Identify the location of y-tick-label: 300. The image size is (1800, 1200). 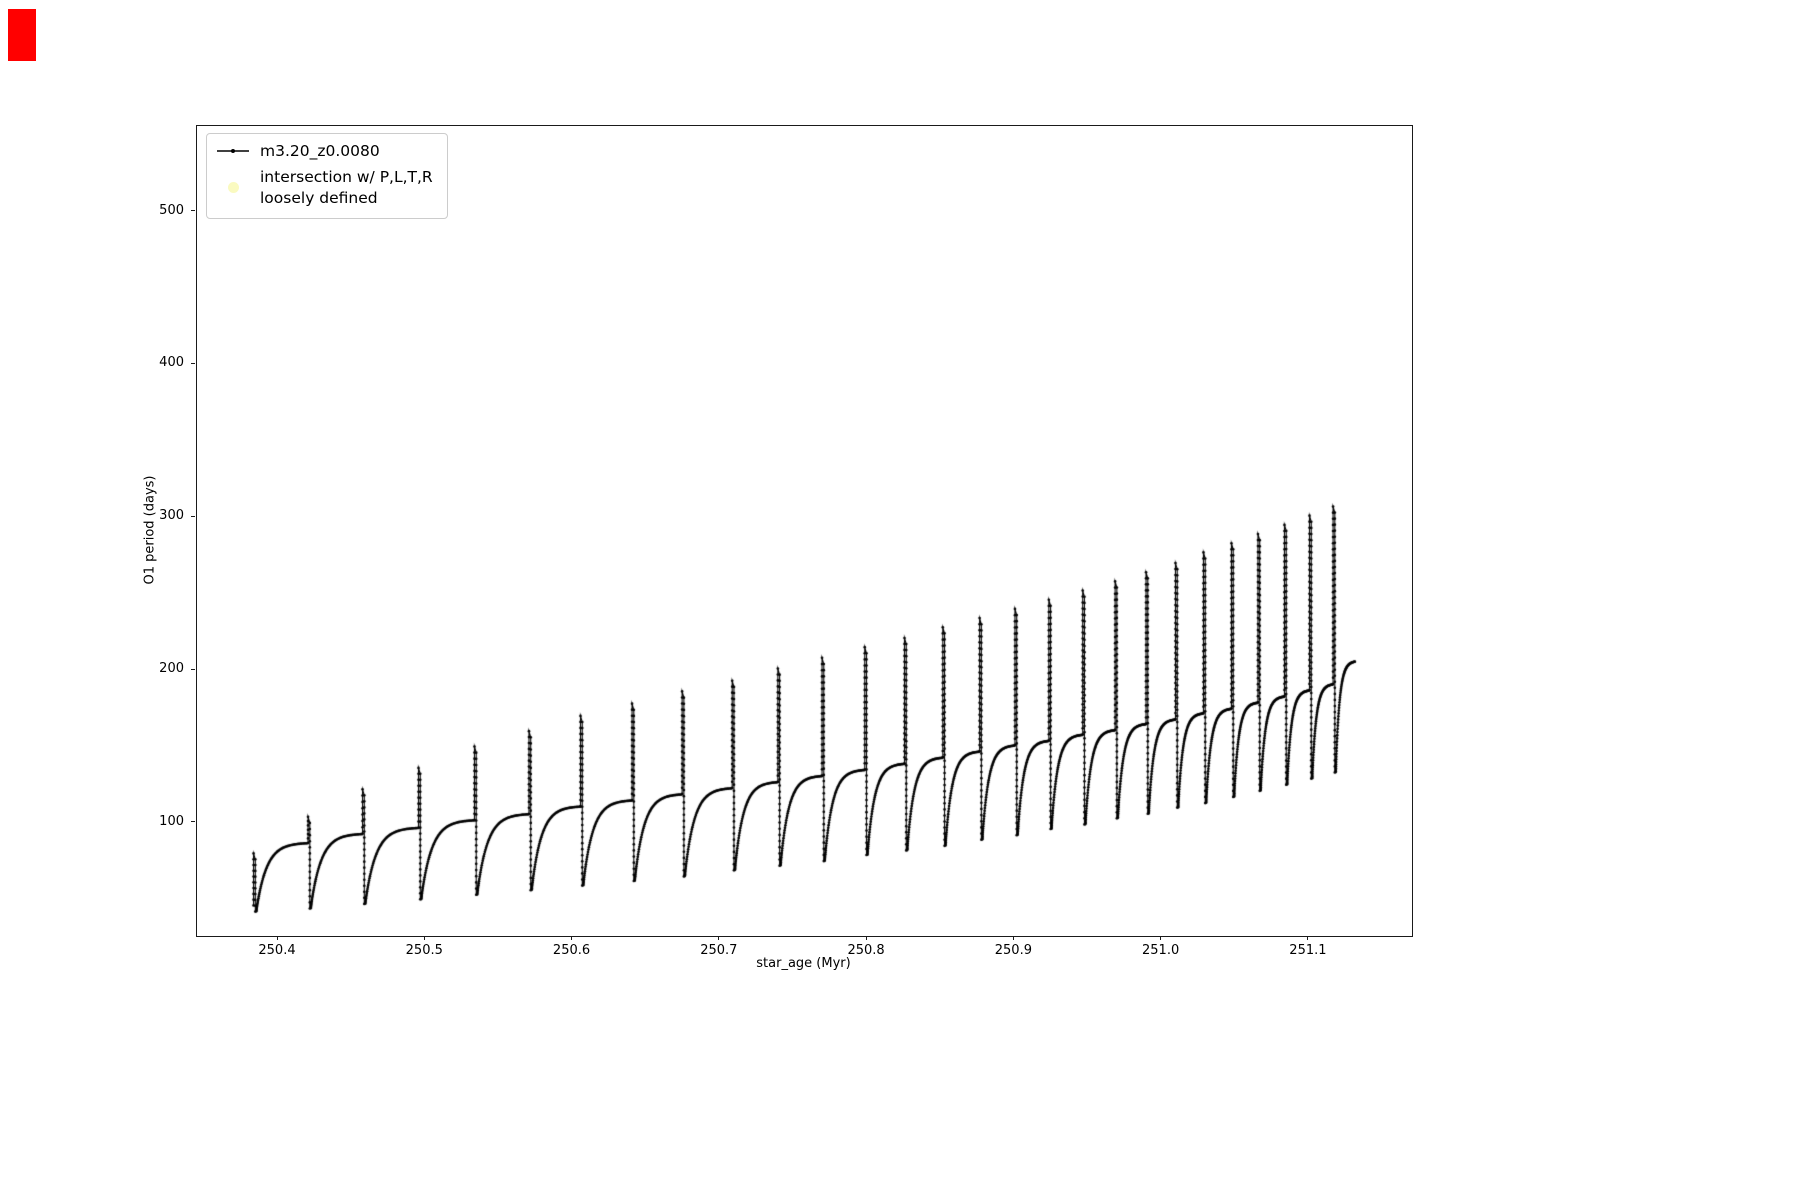
(171, 516).